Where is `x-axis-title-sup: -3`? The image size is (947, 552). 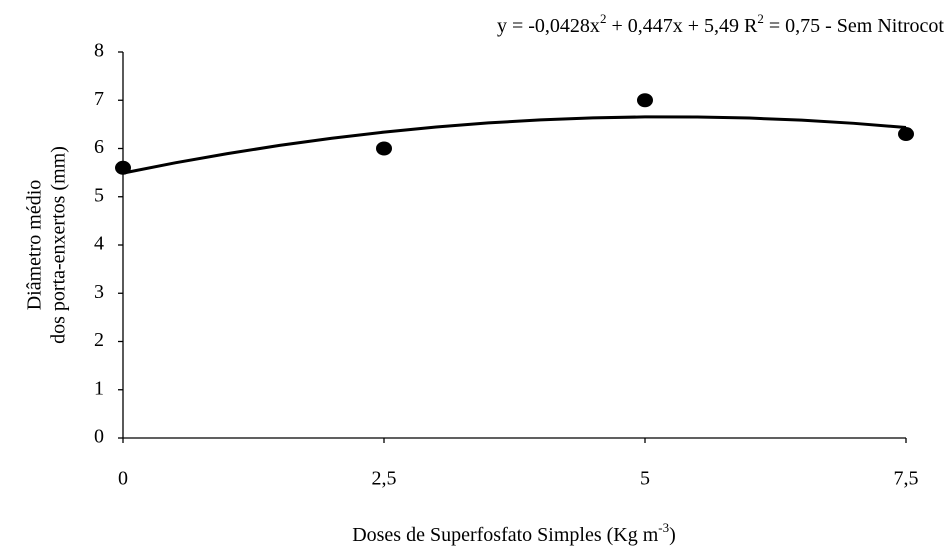
x-axis-title-sup: -3 is located at coordinates (663, 527).